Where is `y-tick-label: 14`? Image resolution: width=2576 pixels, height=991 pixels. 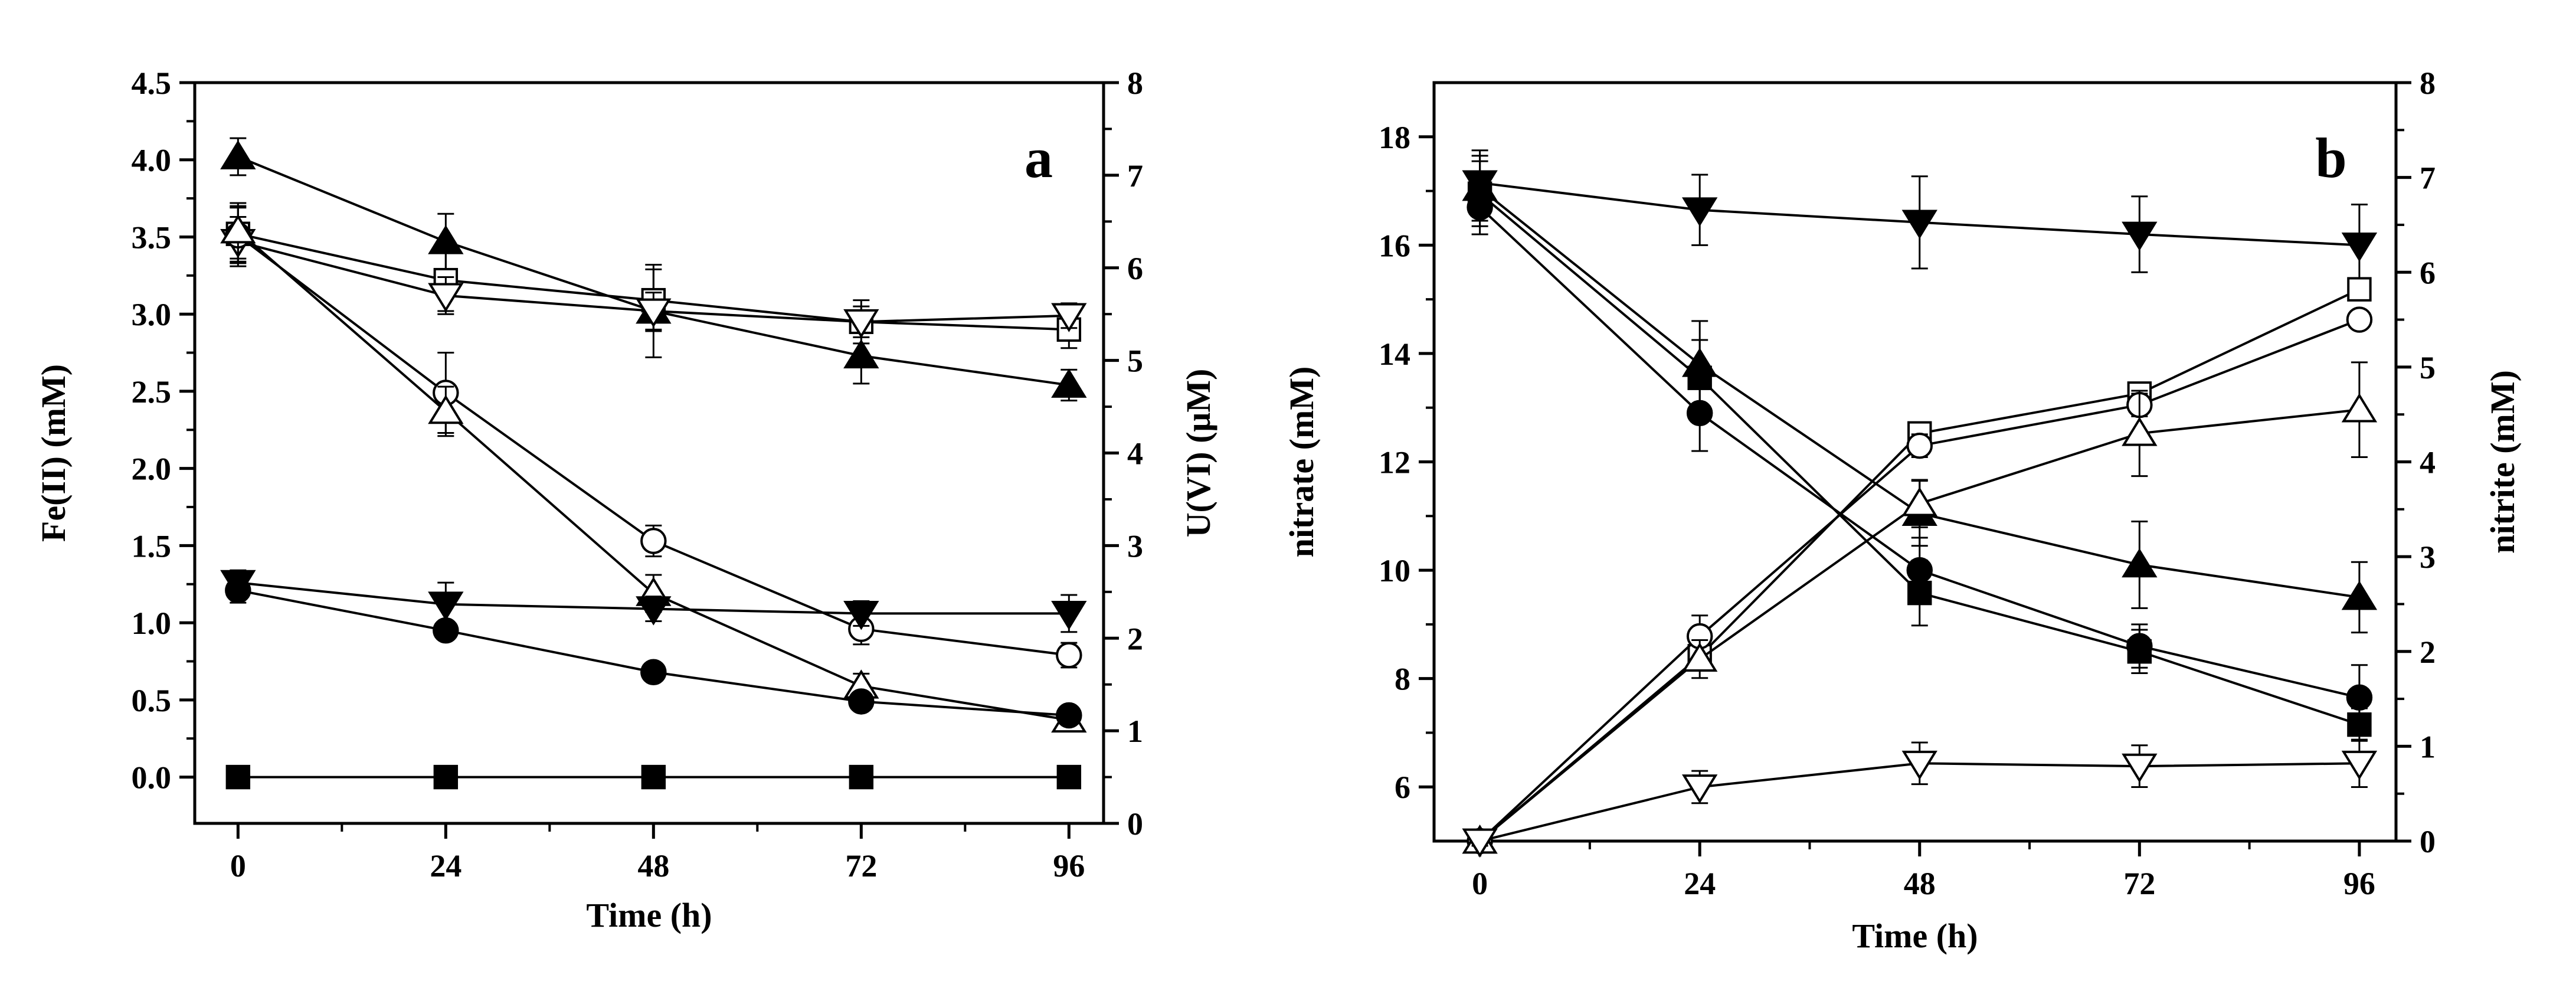
y-tick-label: 14 is located at coordinates (1395, 354).